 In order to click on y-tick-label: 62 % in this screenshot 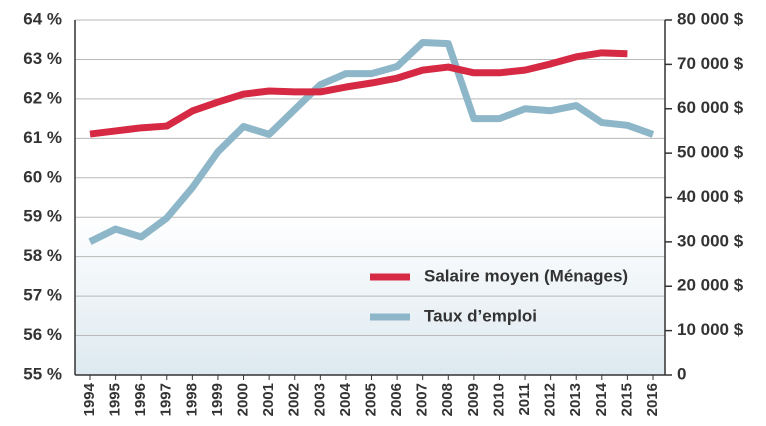, I will do `click(42, 97)`.